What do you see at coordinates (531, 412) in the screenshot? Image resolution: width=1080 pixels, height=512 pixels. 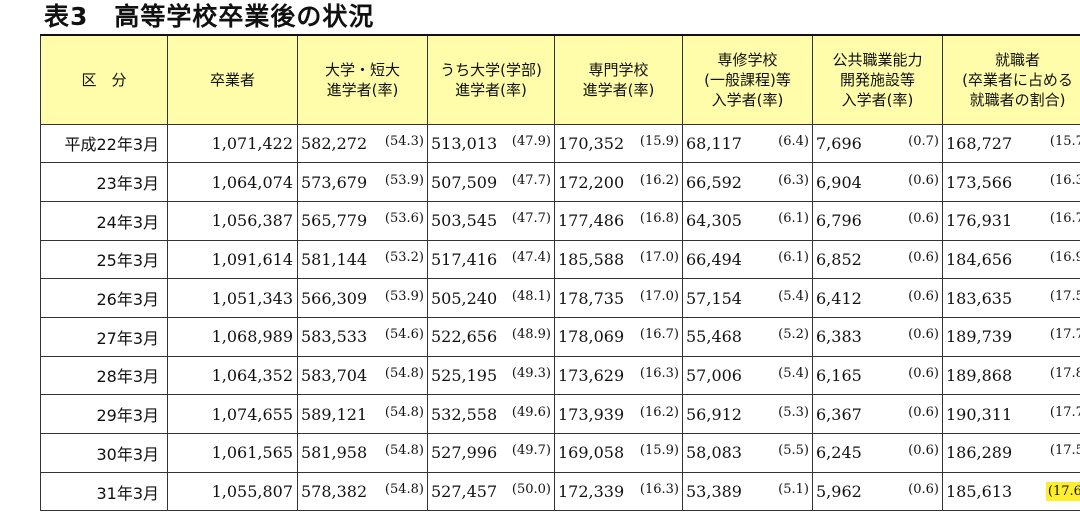 I see `univ4-rate: (49.6)` at bounding box center [531, 412].